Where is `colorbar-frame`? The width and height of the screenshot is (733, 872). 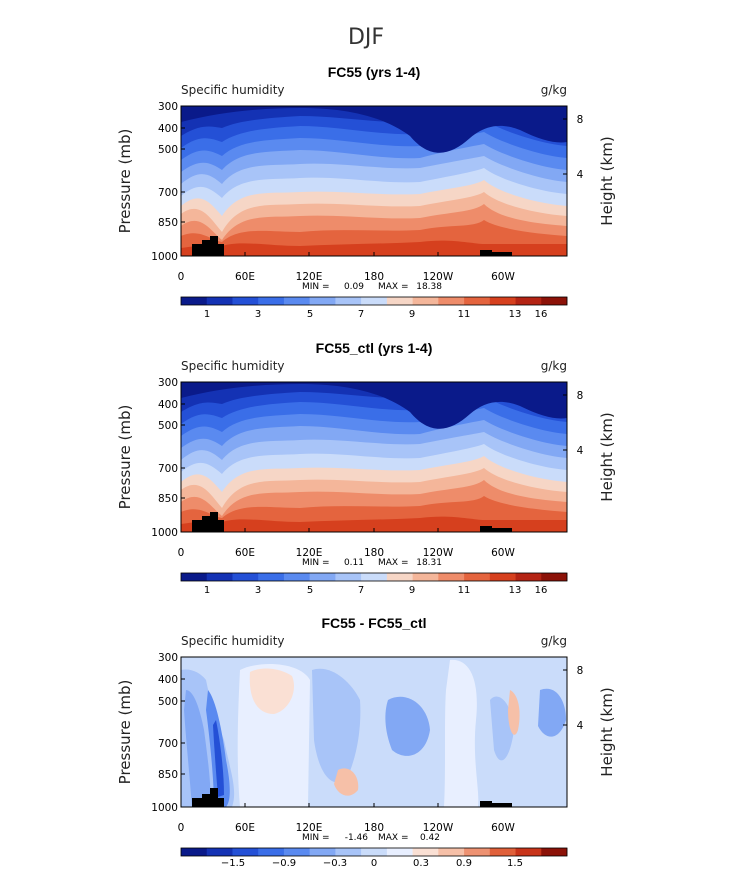
colorbar-frame is located at coordinates (374, 577).